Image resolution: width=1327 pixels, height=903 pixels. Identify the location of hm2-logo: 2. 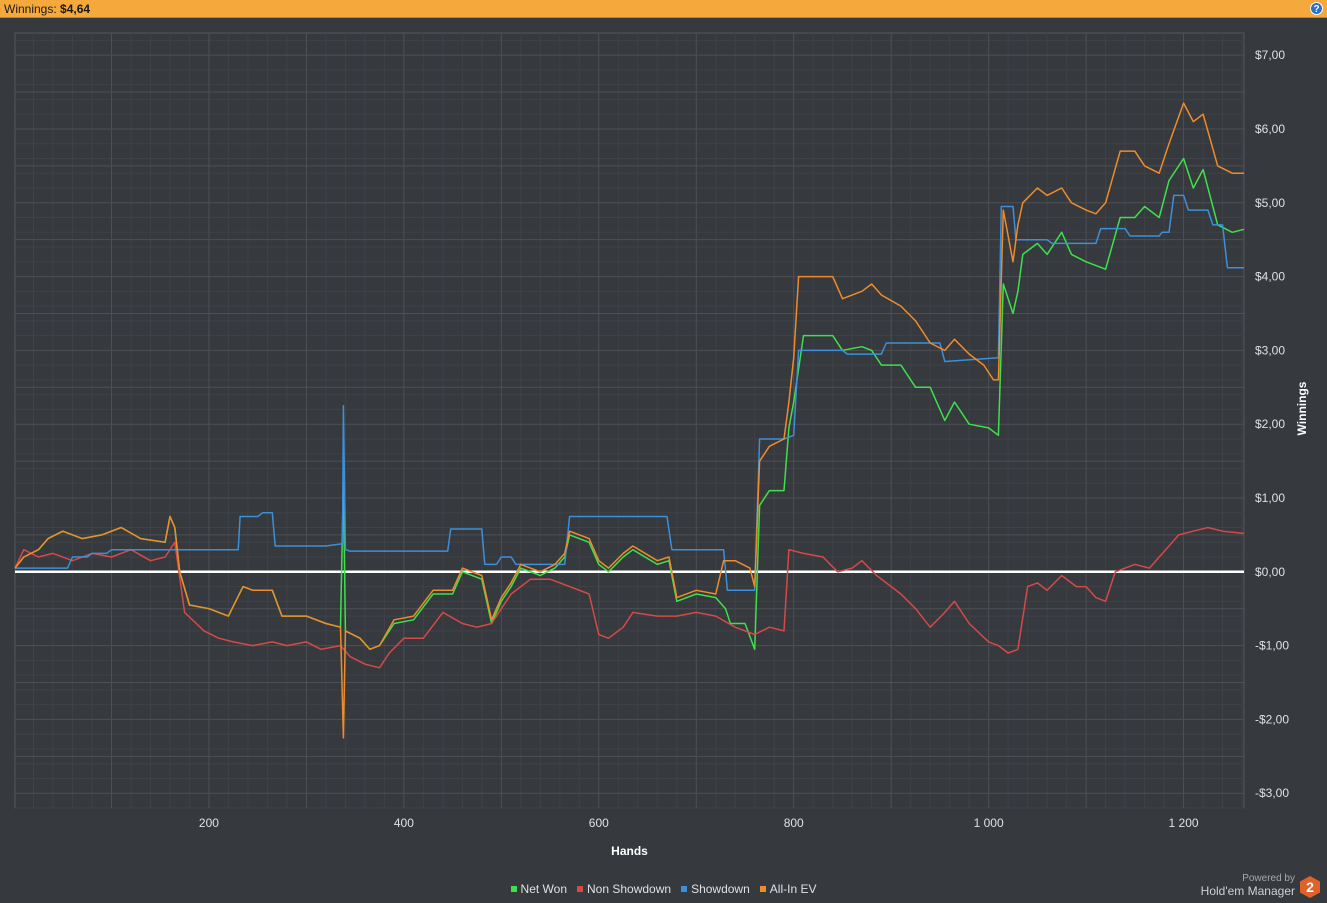
(1310, 887).